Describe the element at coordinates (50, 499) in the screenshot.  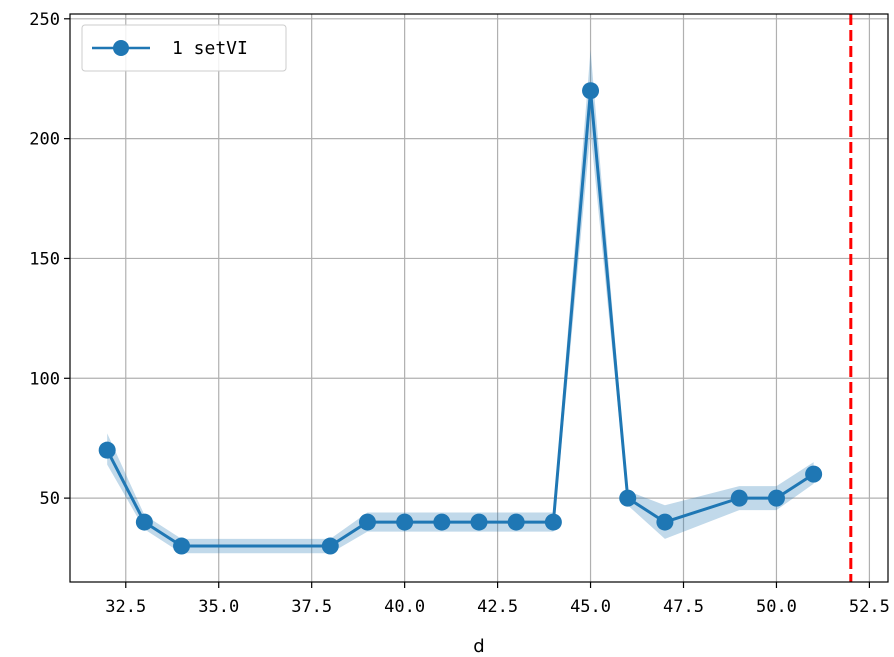
I see `y-tick-label: 50` at that location.